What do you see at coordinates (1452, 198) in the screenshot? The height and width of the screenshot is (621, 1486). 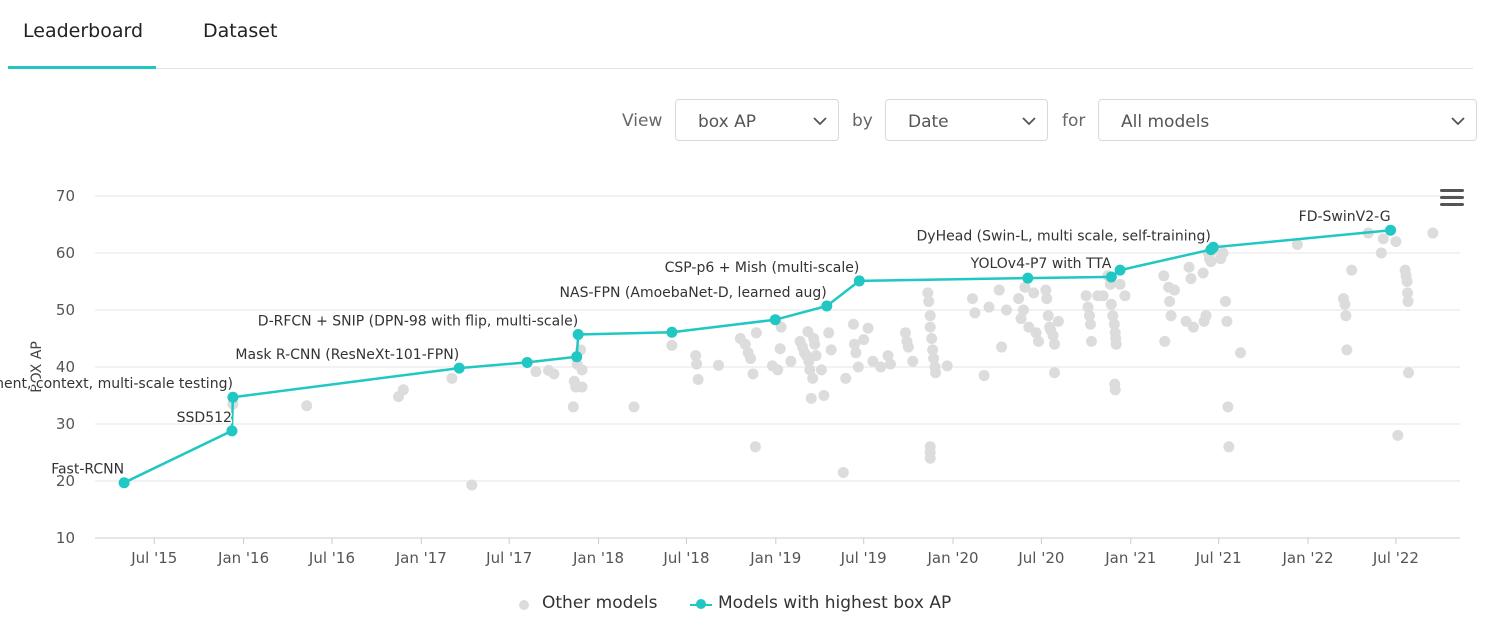 I see `menu-icon` at bounding box center [1452, 198].